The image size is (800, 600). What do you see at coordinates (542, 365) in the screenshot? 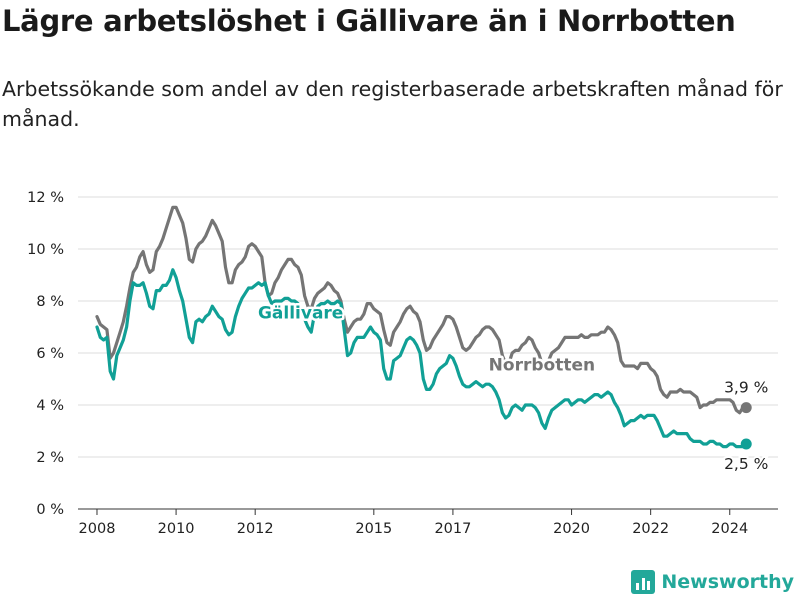
I see `series-name-label: Norrbotten` at bounding box center [542, 365].